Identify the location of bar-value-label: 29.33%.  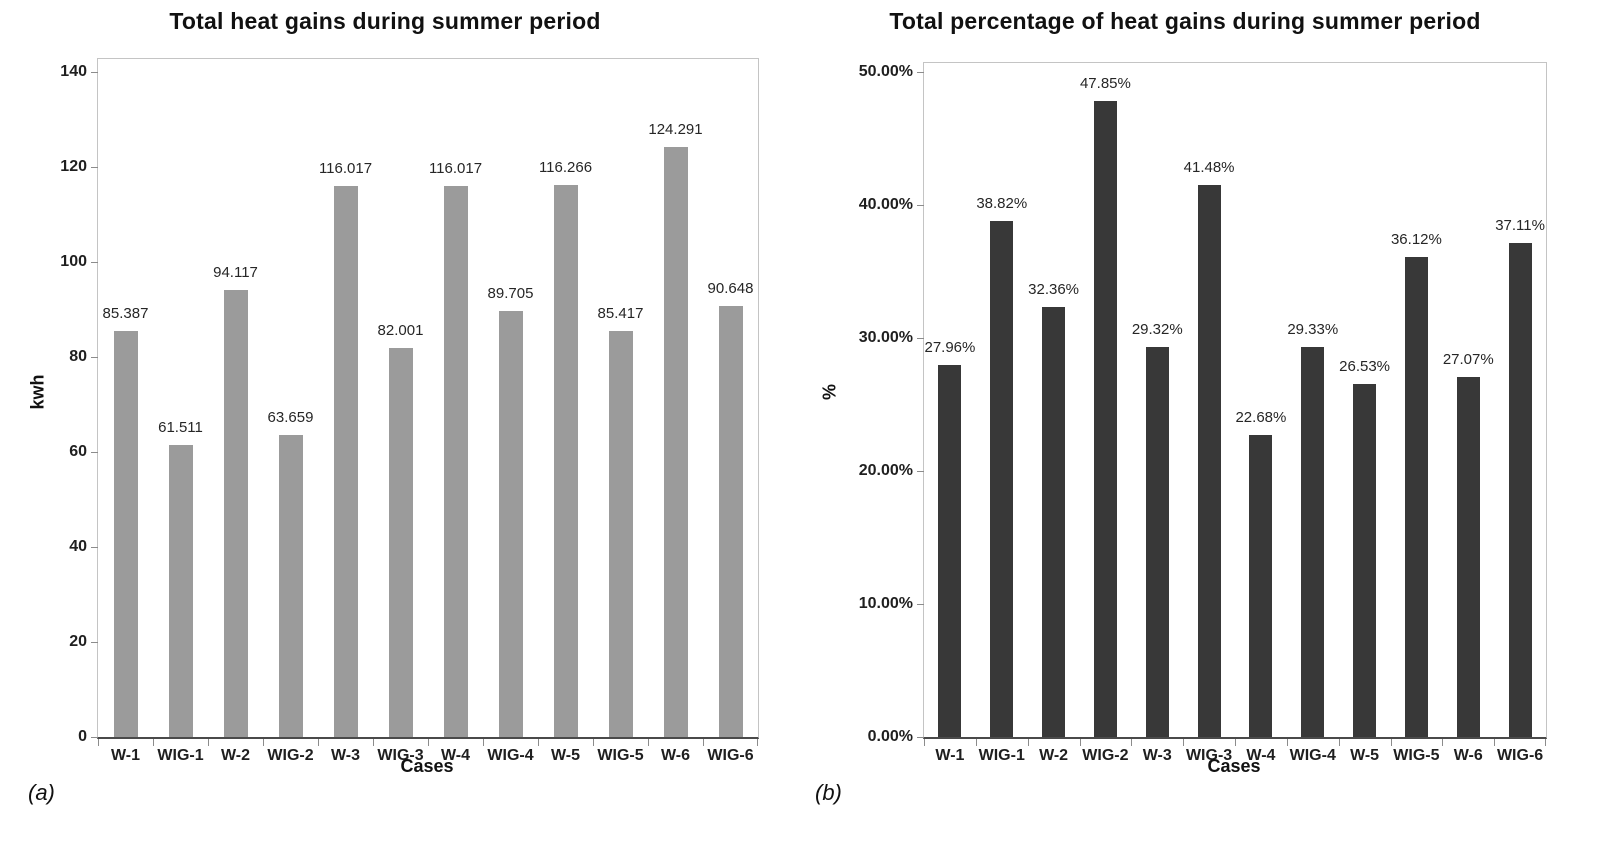
(1313, 329).